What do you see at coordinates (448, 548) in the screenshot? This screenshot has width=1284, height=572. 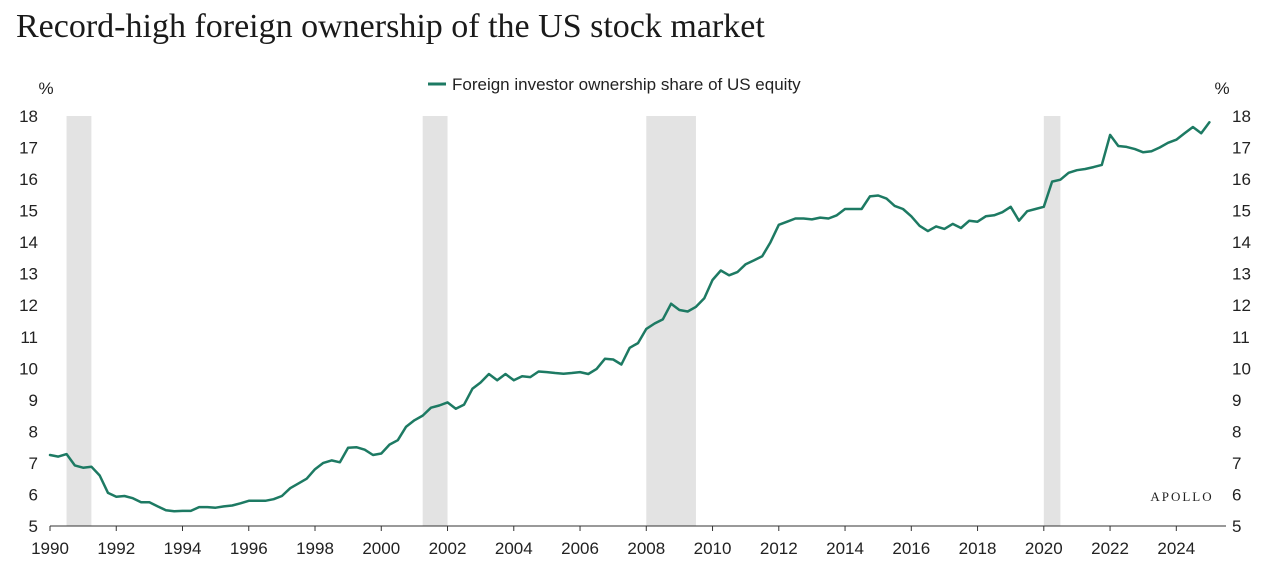 I see `x-tick-label: 2002` at bounding box center [448, 548].